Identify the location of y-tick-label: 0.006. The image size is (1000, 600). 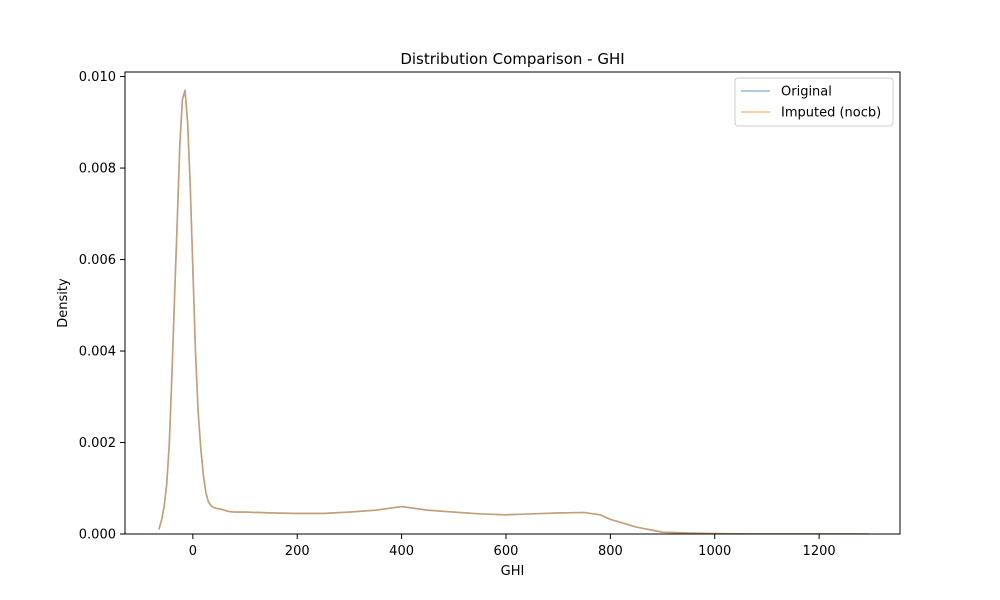
(97, 260).